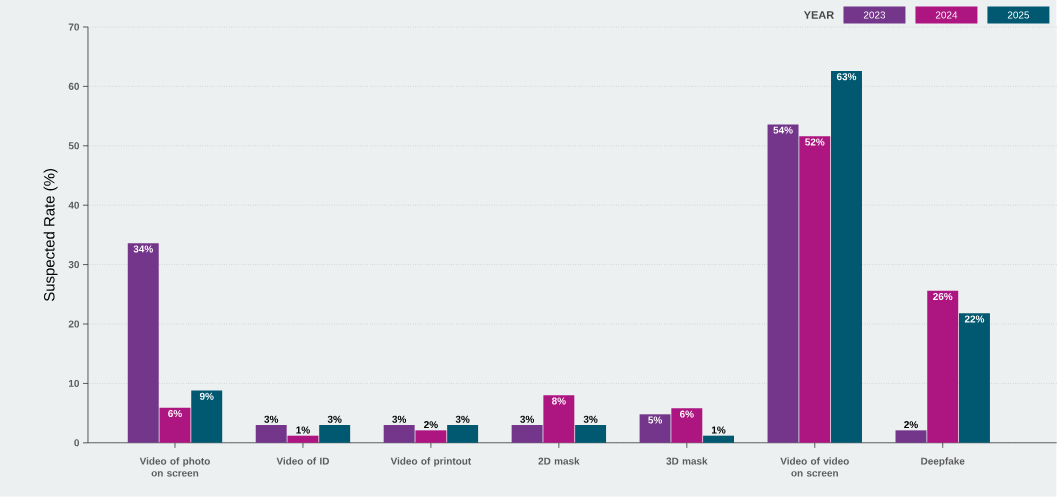  I want to click on y-tick-label: 40, so click(74, 205).